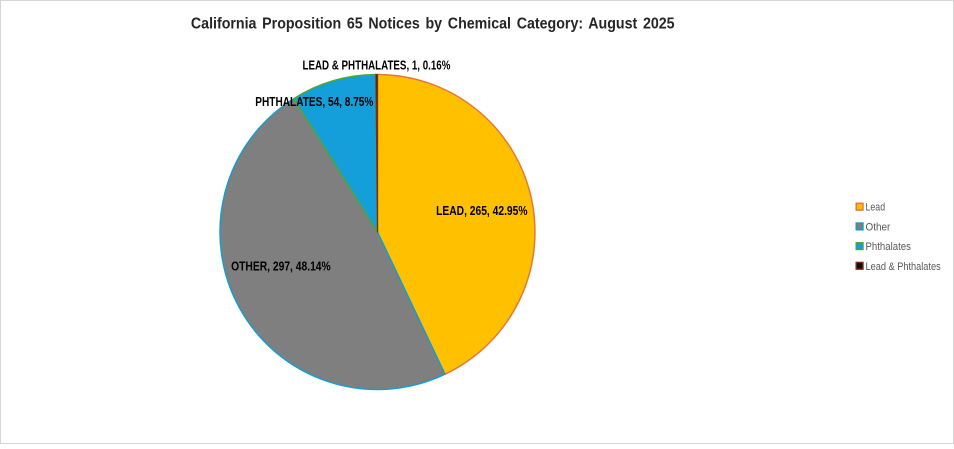 Image resolution: width=954 pixels, height=449 pixels. Describe the element at coordinates (314, 101) in the screenshot. I see `svg-text: PHTHALATES, 54, 8.75%` at that location.